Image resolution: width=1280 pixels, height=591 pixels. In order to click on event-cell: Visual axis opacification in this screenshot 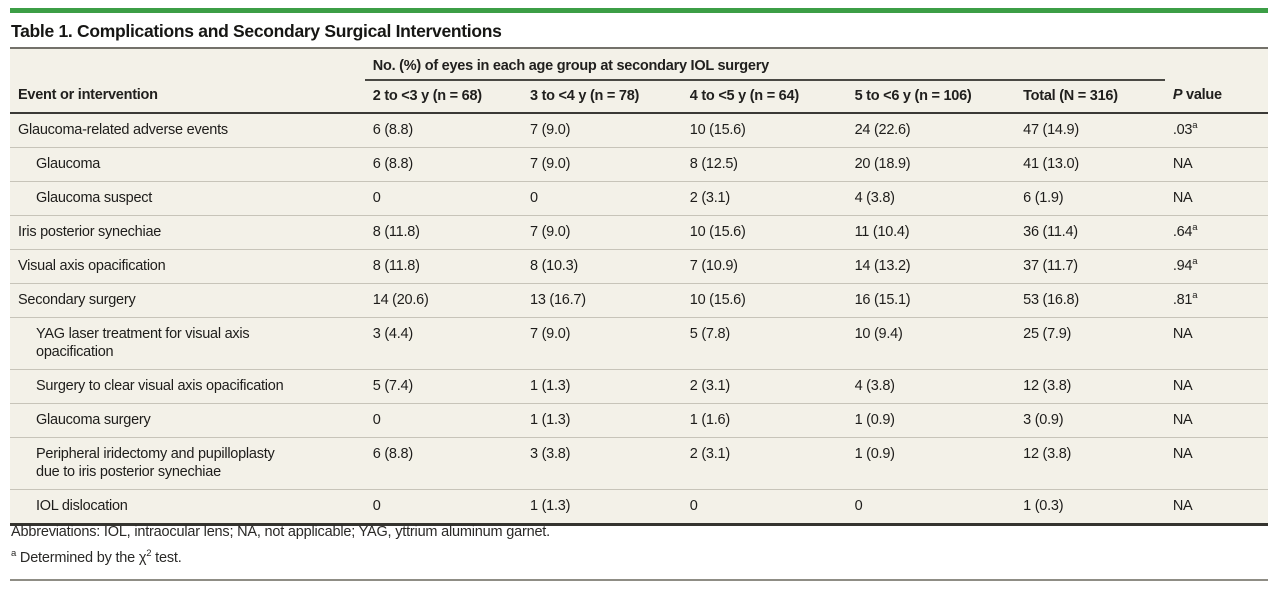, I will do `click(187, 266)`.